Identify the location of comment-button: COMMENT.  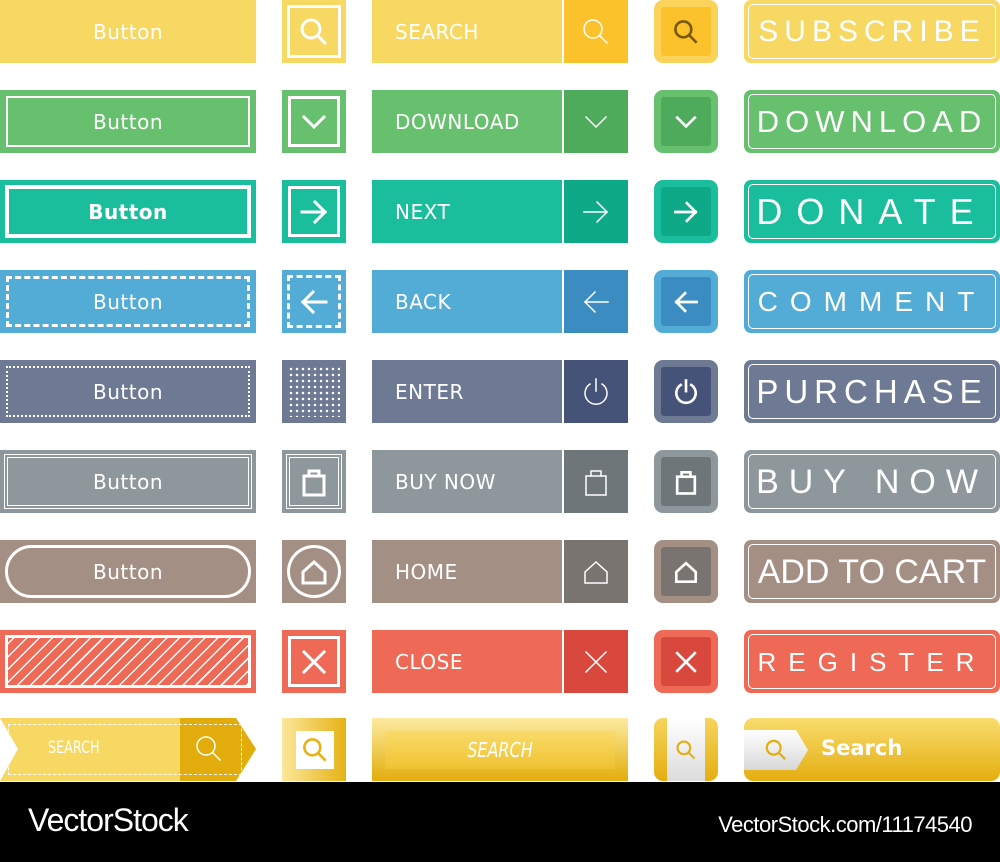
(872, 301).